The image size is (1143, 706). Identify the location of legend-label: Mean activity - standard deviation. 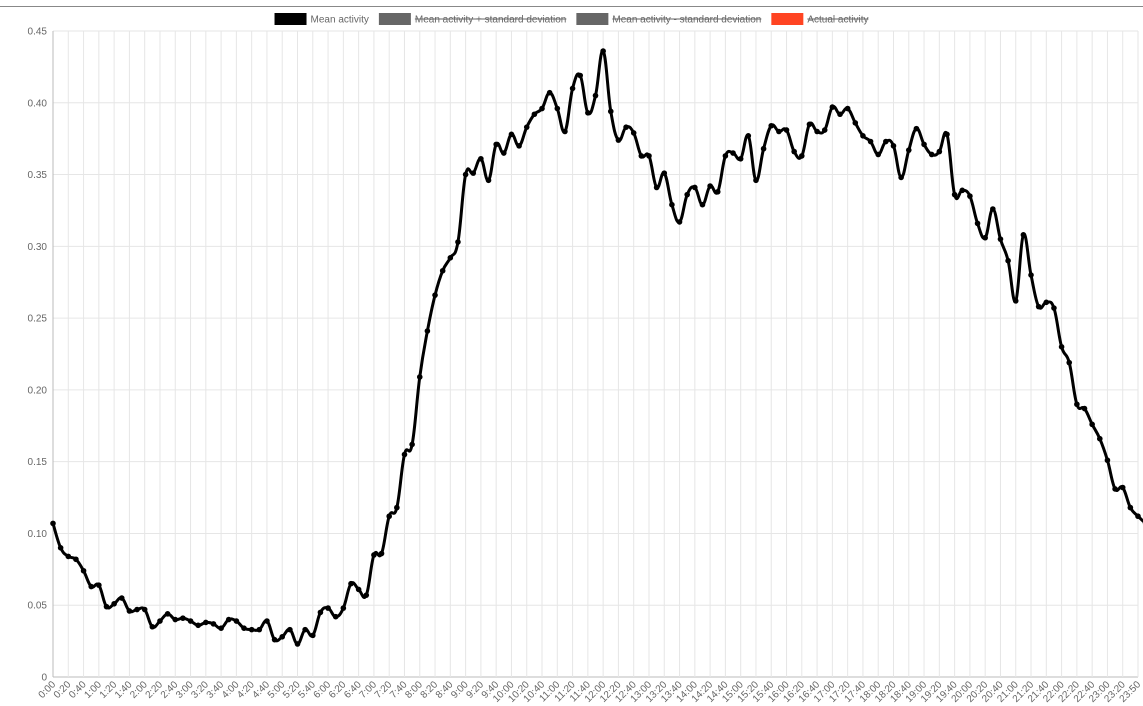
(686, 20).